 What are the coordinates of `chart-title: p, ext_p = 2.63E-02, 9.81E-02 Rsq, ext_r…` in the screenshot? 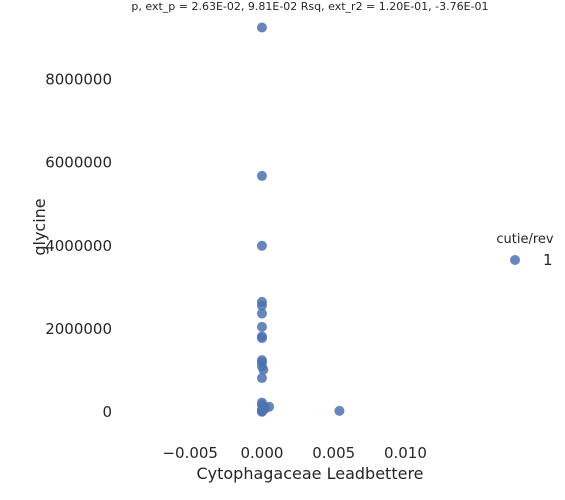 It's located at (309, 6).